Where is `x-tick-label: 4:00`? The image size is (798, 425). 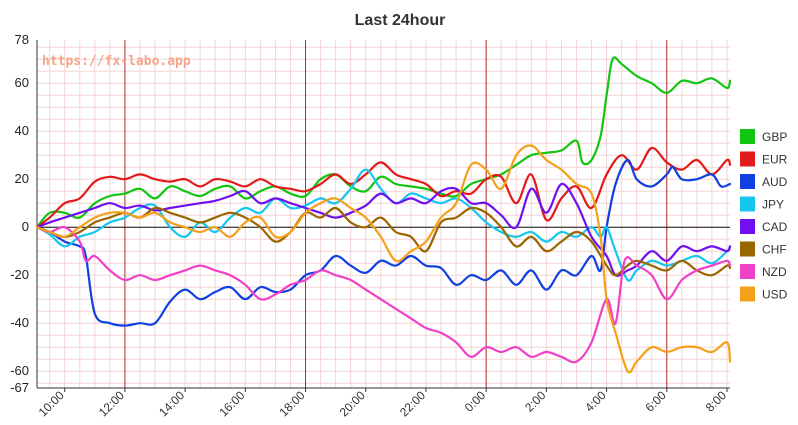 x-tick-label: 4:00 is located at coordinates (595, 401).